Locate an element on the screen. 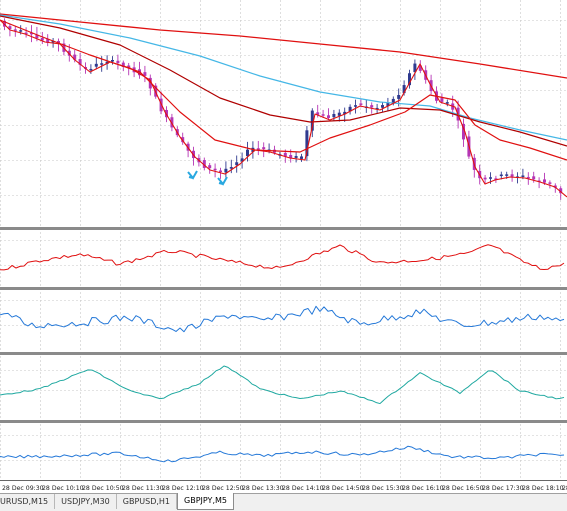 The height and width of the screenshot is (511, 567). time-axis-label: 28 Dec 16:50 is located at coordinates (463, 488).